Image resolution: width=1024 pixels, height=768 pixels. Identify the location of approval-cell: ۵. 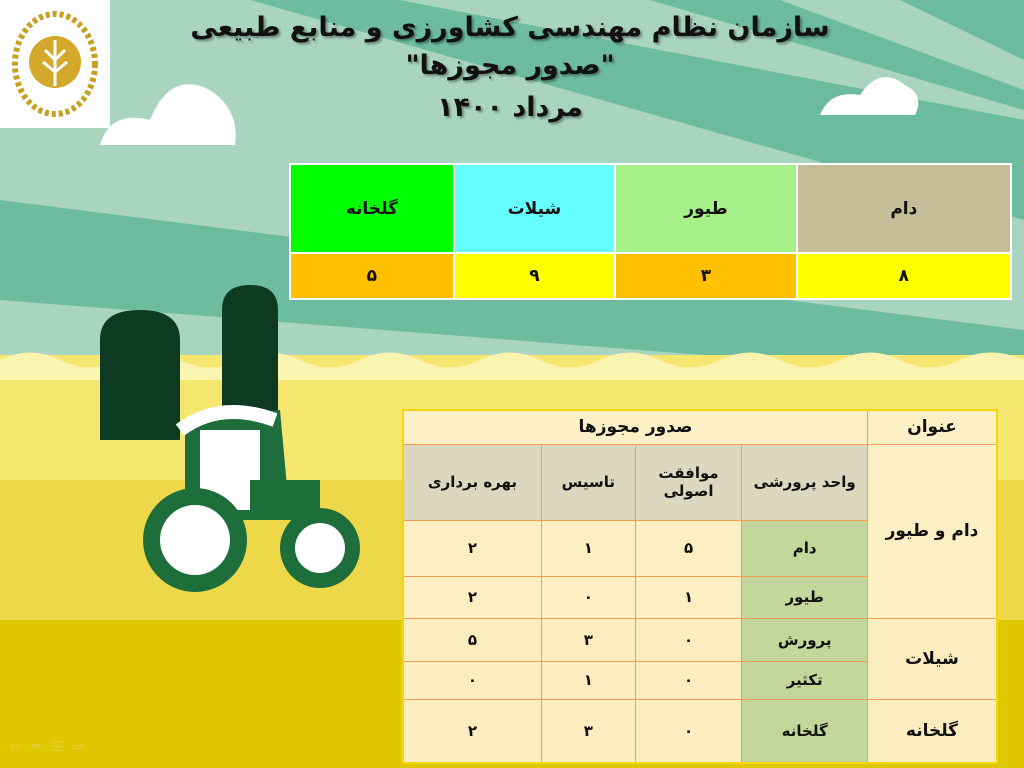
(688, 548).